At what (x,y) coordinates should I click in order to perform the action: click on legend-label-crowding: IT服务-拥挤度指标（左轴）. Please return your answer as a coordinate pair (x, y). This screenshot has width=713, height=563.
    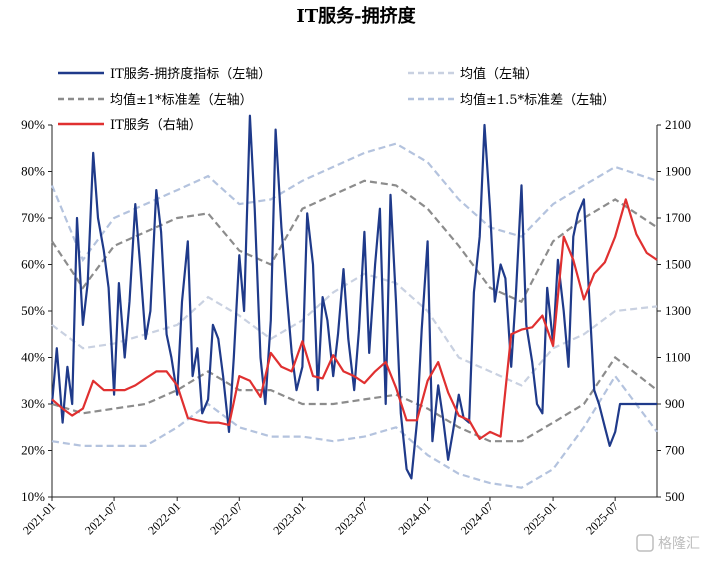
    Looking at the image, I should click on (190, 74).